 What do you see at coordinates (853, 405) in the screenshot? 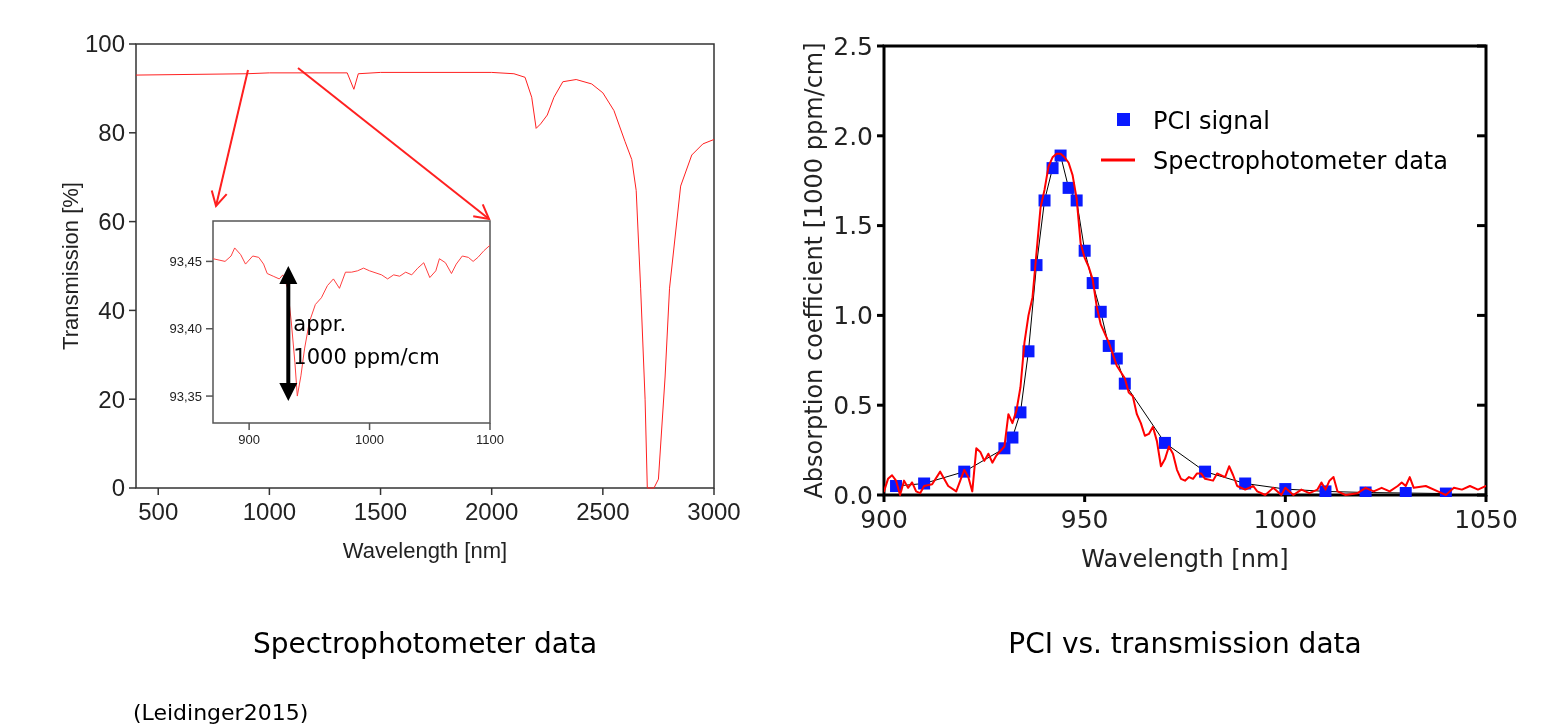
I see `y-tick-label: 0.5` at bounding box center [853, 405].